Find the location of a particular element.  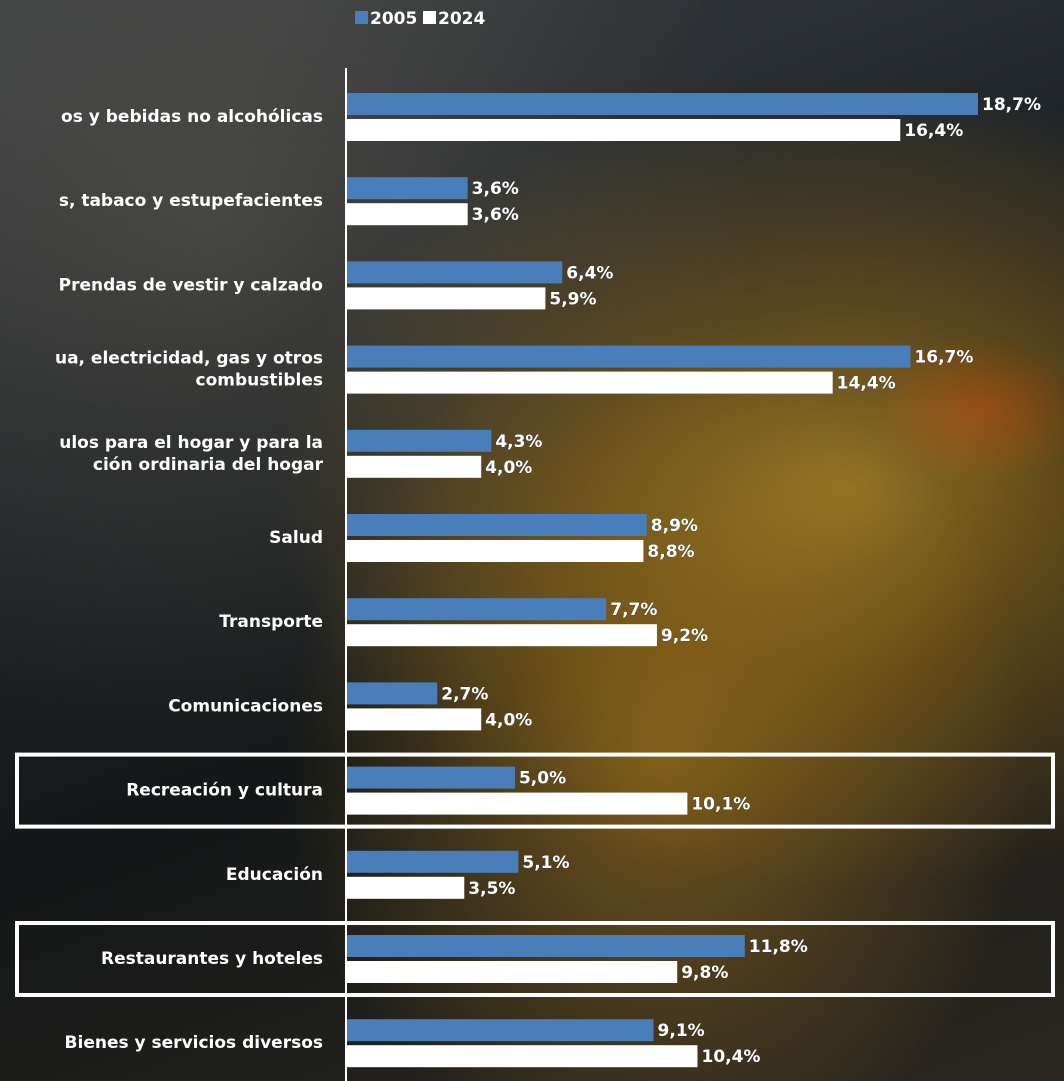

category-label-transporte: Transporte is located at coordinates (271, 622).